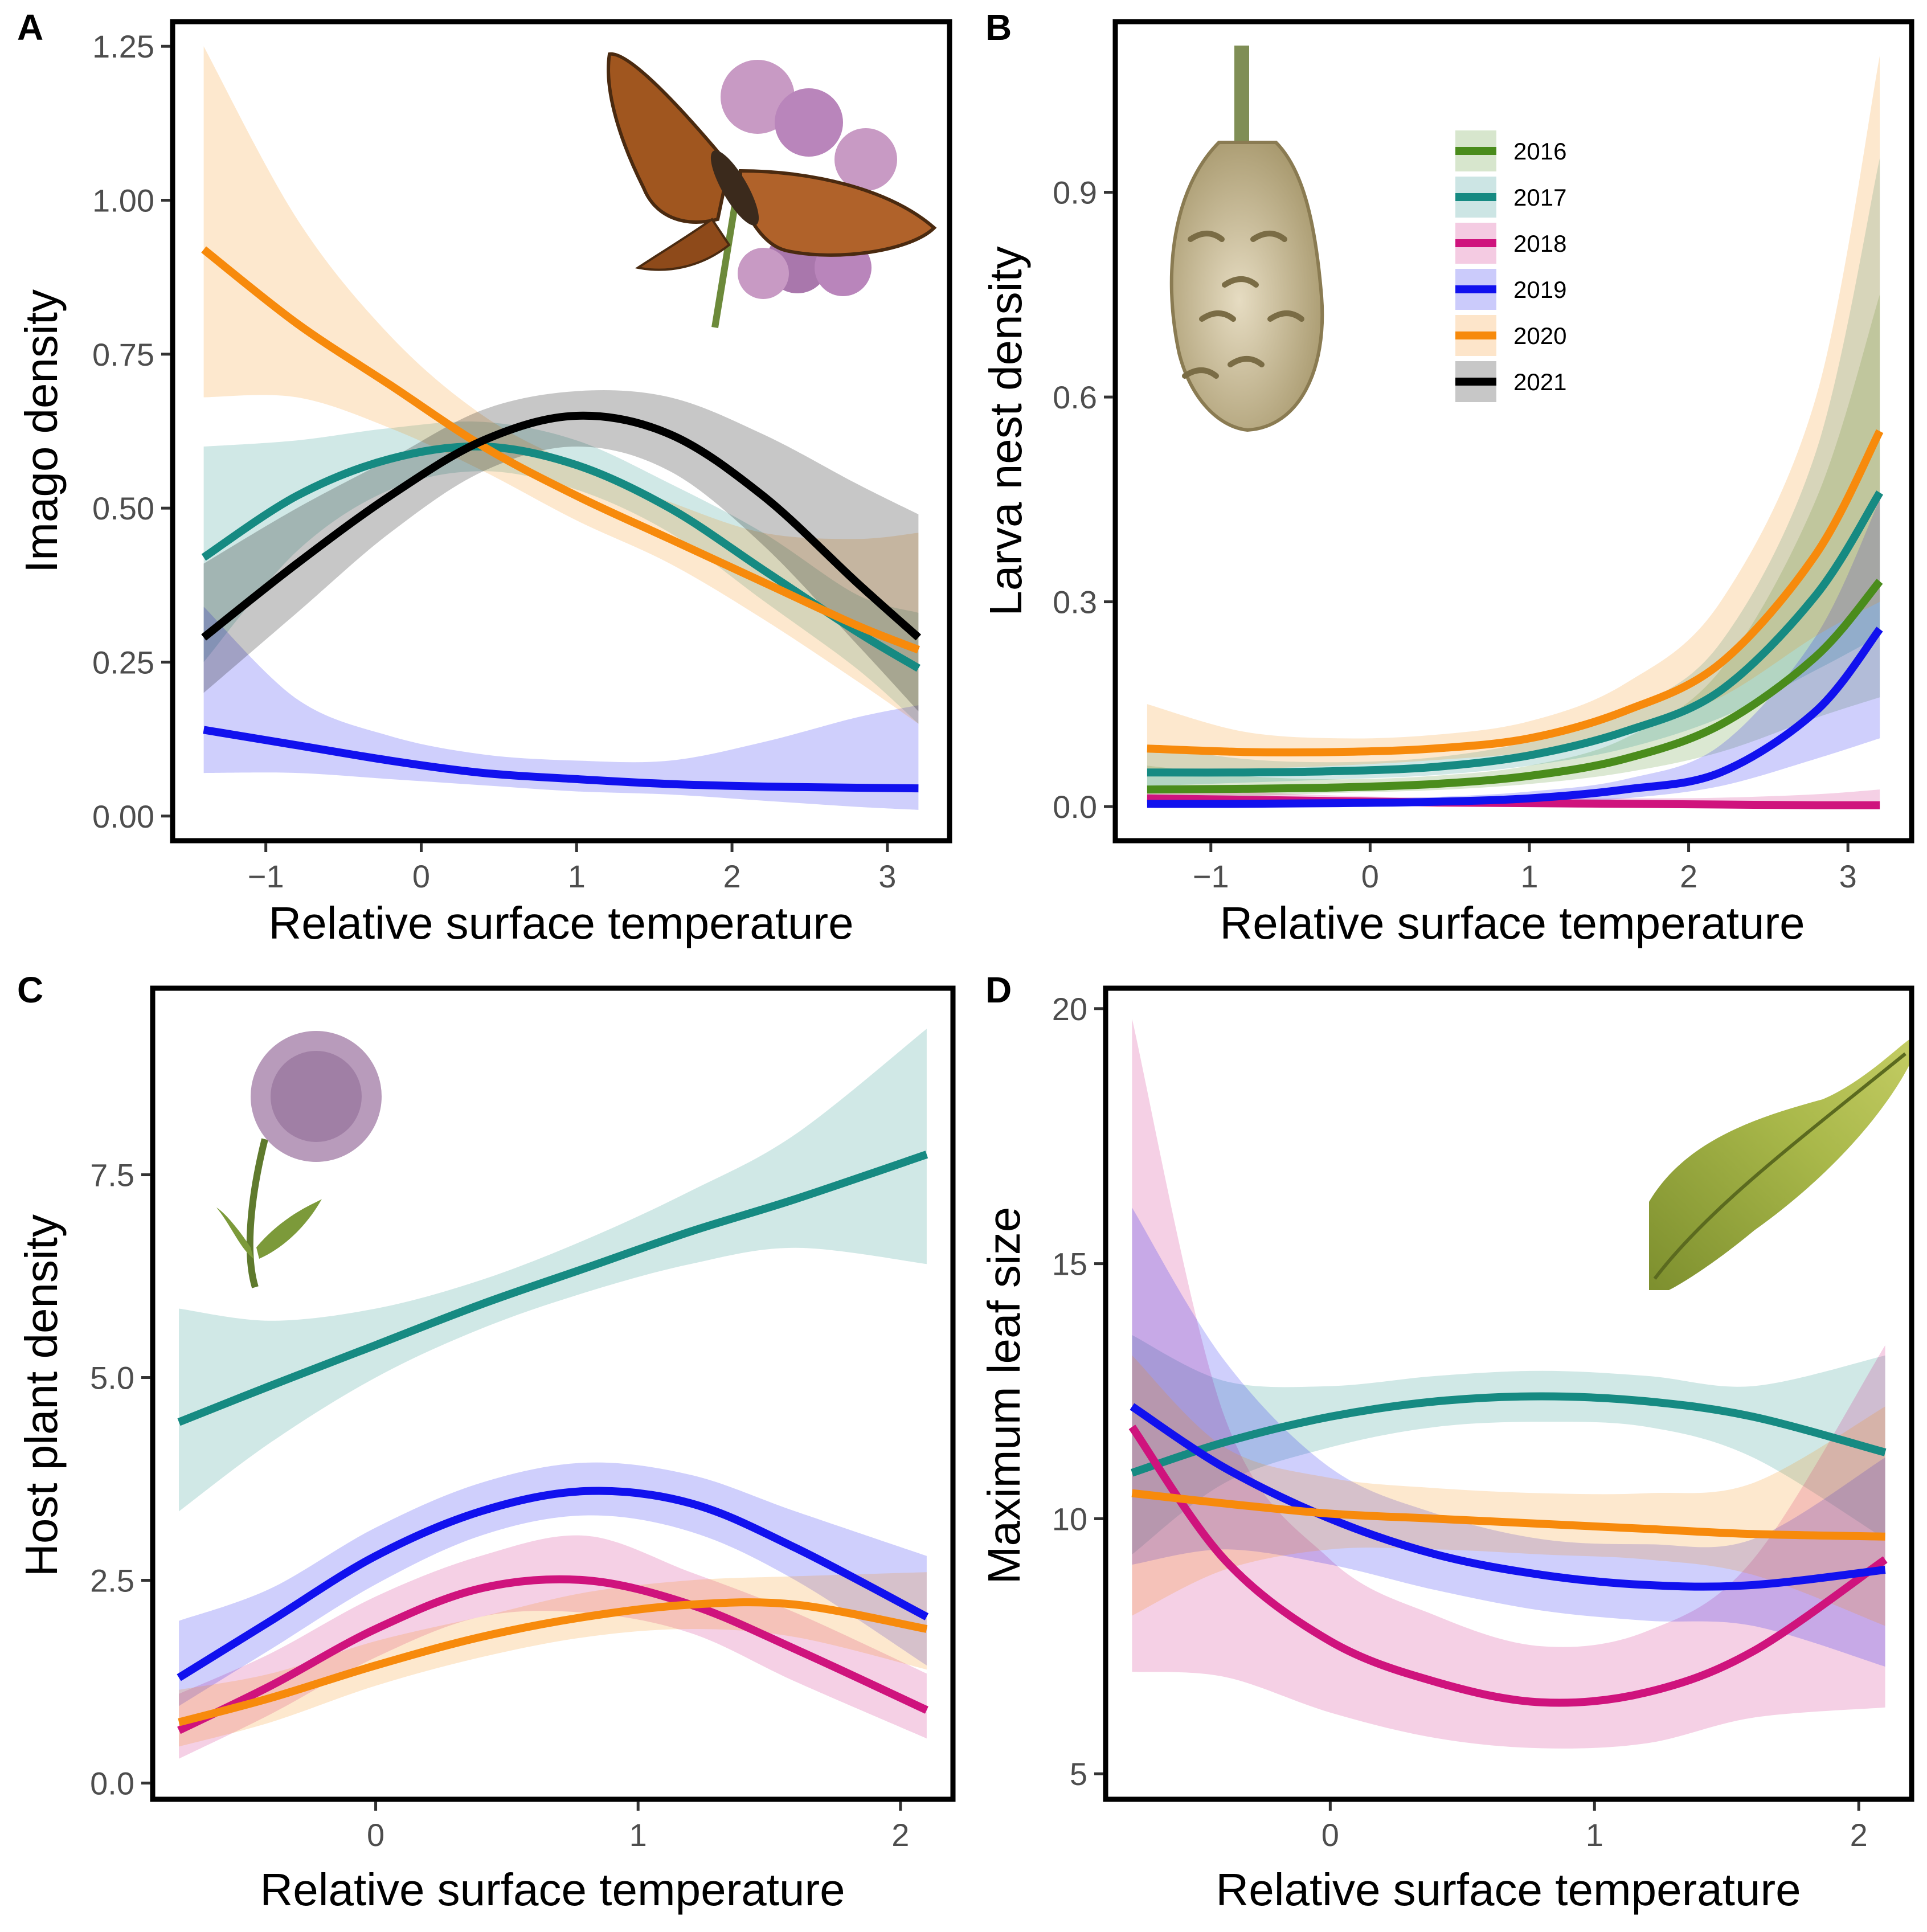 This screenshot has width=1927, height=1932. Describe the element at coordinates (1069, 1264) in the screenshot. I see `panel-d-y-tick-label: 15` at that location.